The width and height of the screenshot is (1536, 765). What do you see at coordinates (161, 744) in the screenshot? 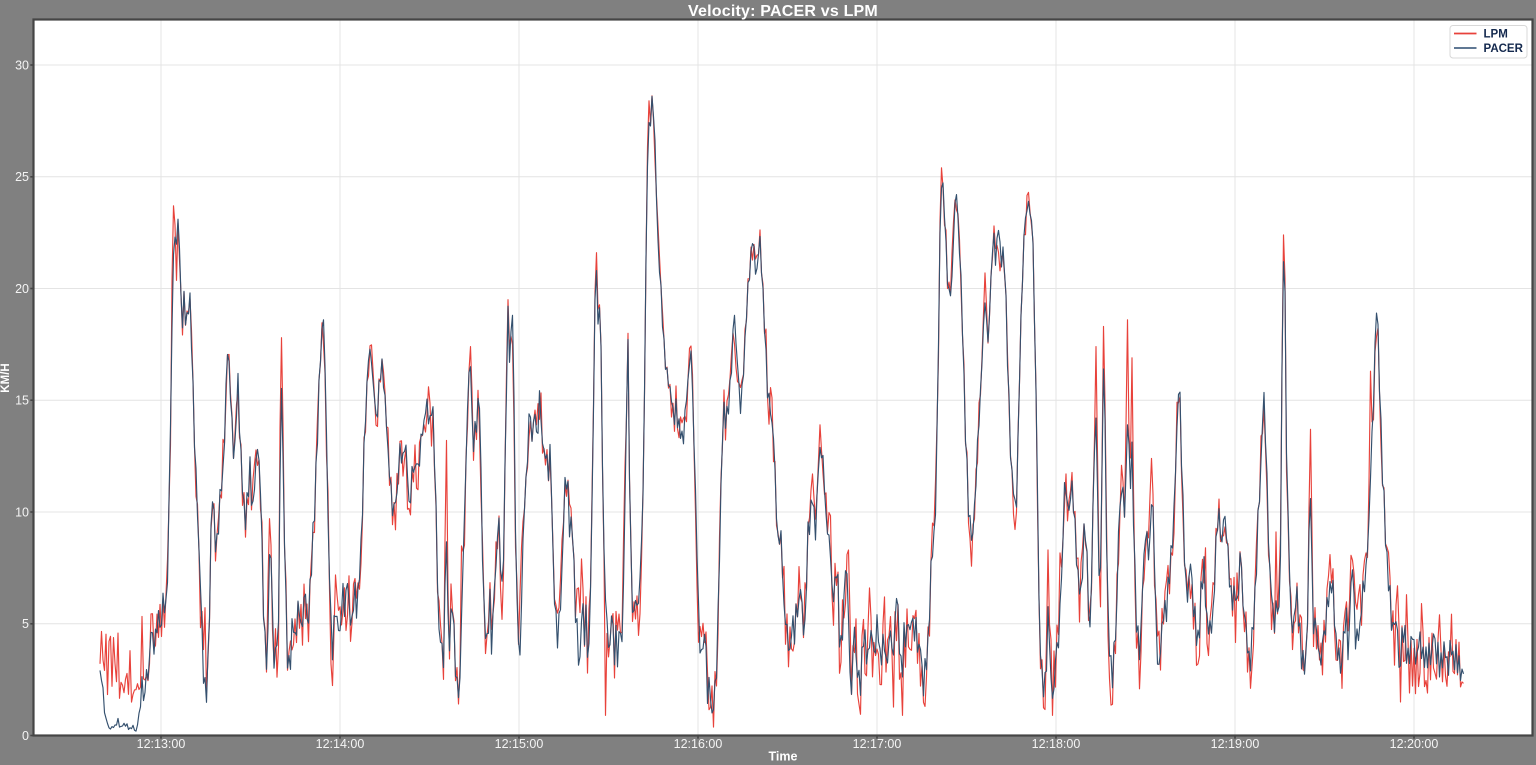
I see `svg-text: 12:13:00` at bounding box center [161, 744].